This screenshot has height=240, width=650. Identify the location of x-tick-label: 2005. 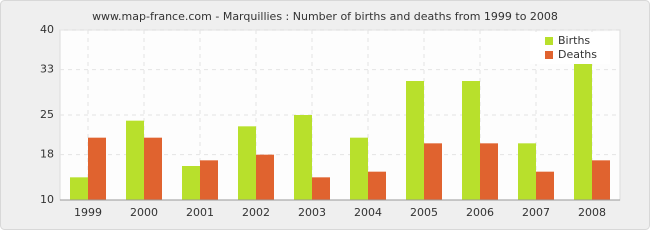
(424, 212).